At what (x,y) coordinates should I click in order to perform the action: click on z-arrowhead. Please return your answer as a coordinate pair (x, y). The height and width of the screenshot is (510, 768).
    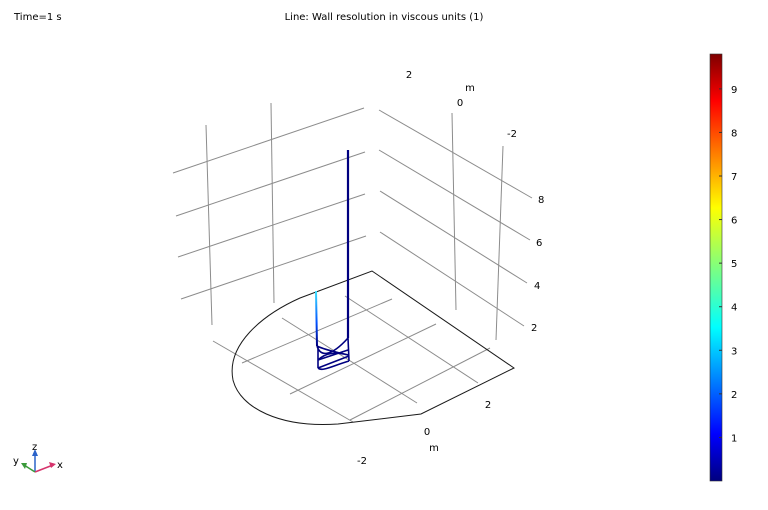
    Looking at the image, I should click on (35, 452).